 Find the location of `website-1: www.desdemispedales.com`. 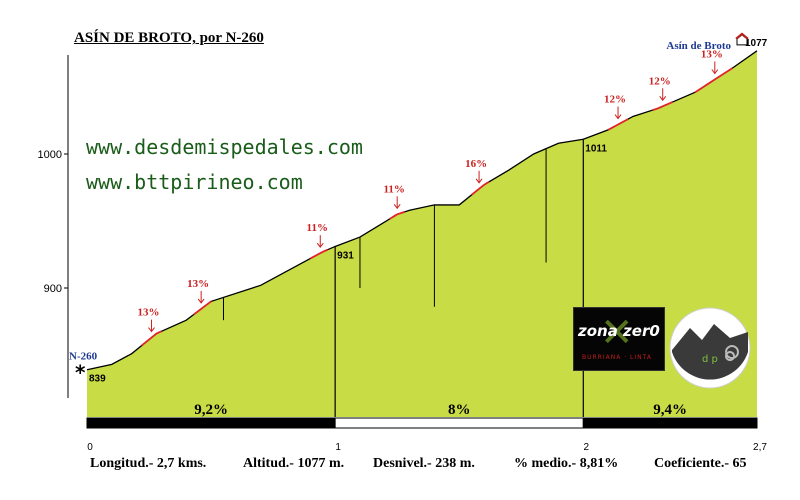

website-1: www.desdemispedales.com is located at coordinates (224, 147).